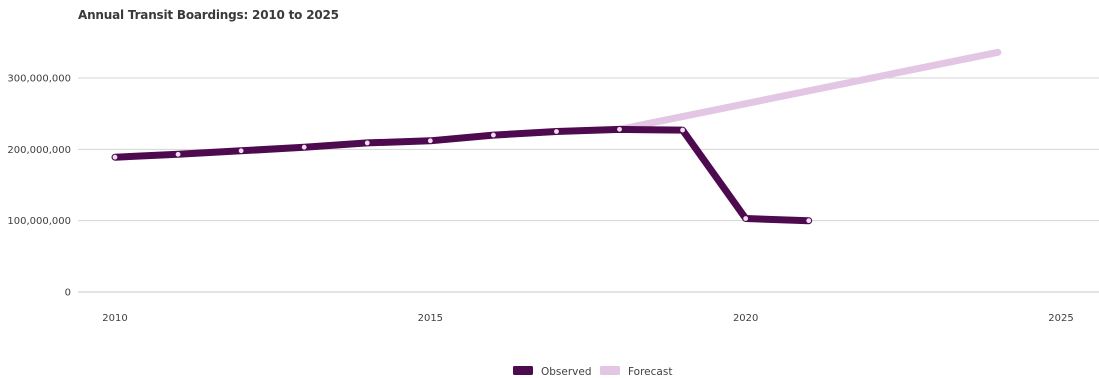  I want to click on legend-item-observed: Observed, so click(552, 372).